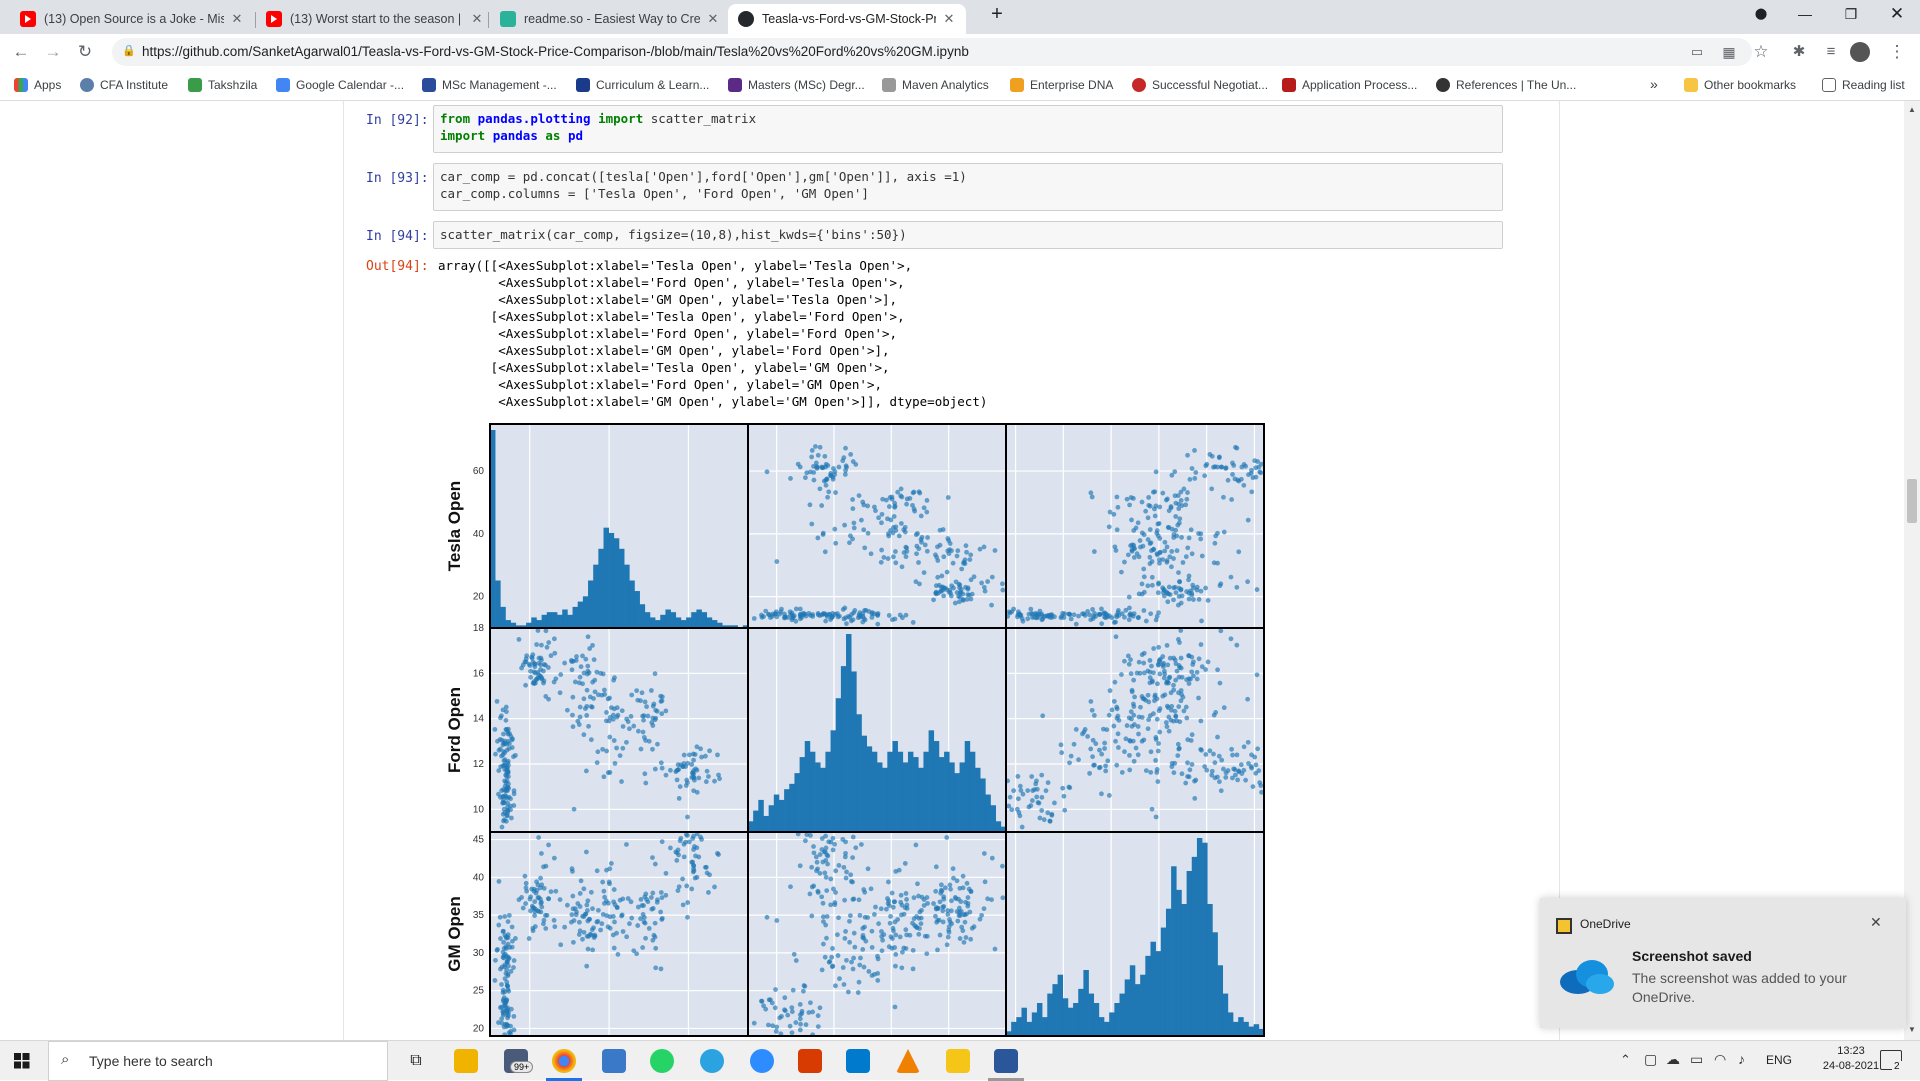 This screenshot has width=1920, height=1081. Describe the element at coordinates (1799, 51) in the screenshot. I see `extensions-icon: ✱` at that location.